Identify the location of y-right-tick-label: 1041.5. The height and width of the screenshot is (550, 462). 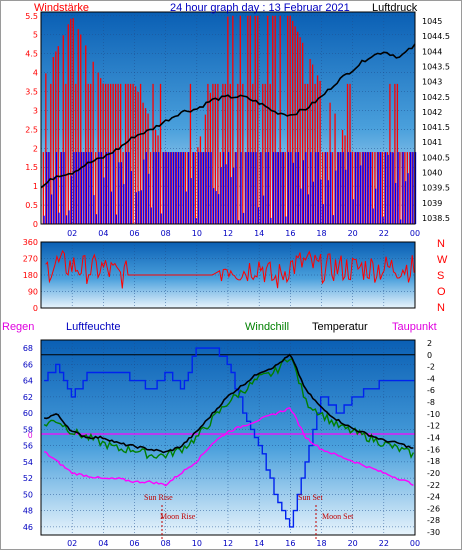
(436, 127).